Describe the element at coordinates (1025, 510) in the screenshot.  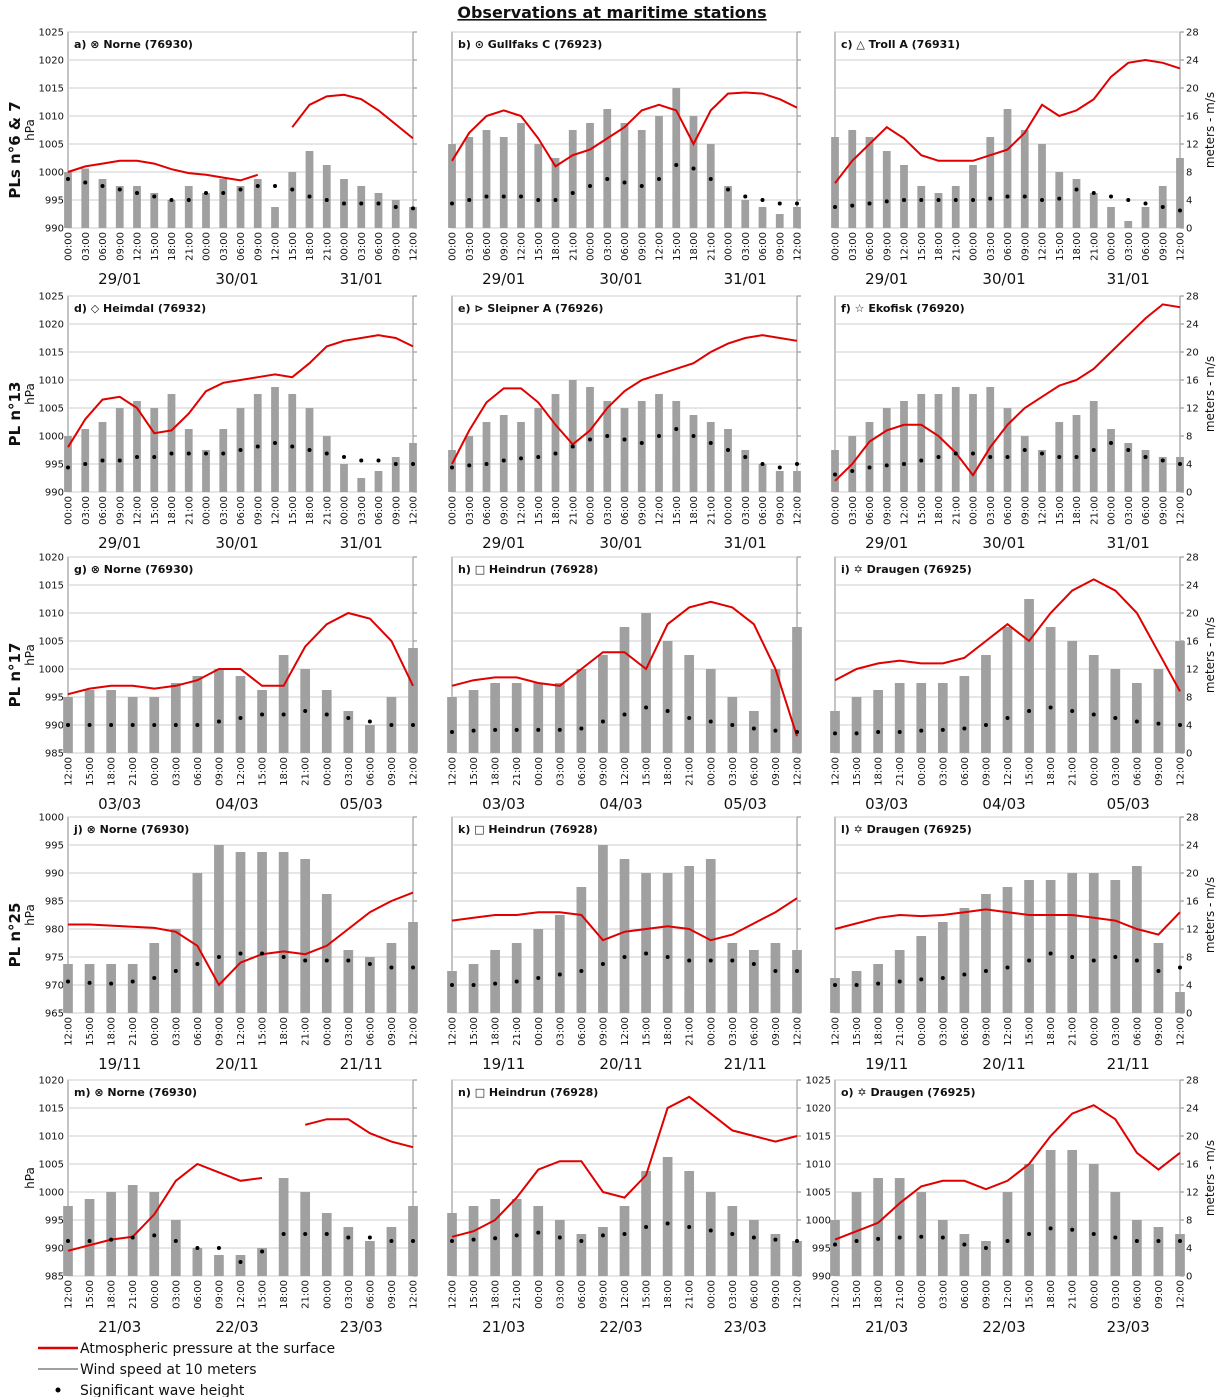
I see `x-tick-label: 09:00` at that location.